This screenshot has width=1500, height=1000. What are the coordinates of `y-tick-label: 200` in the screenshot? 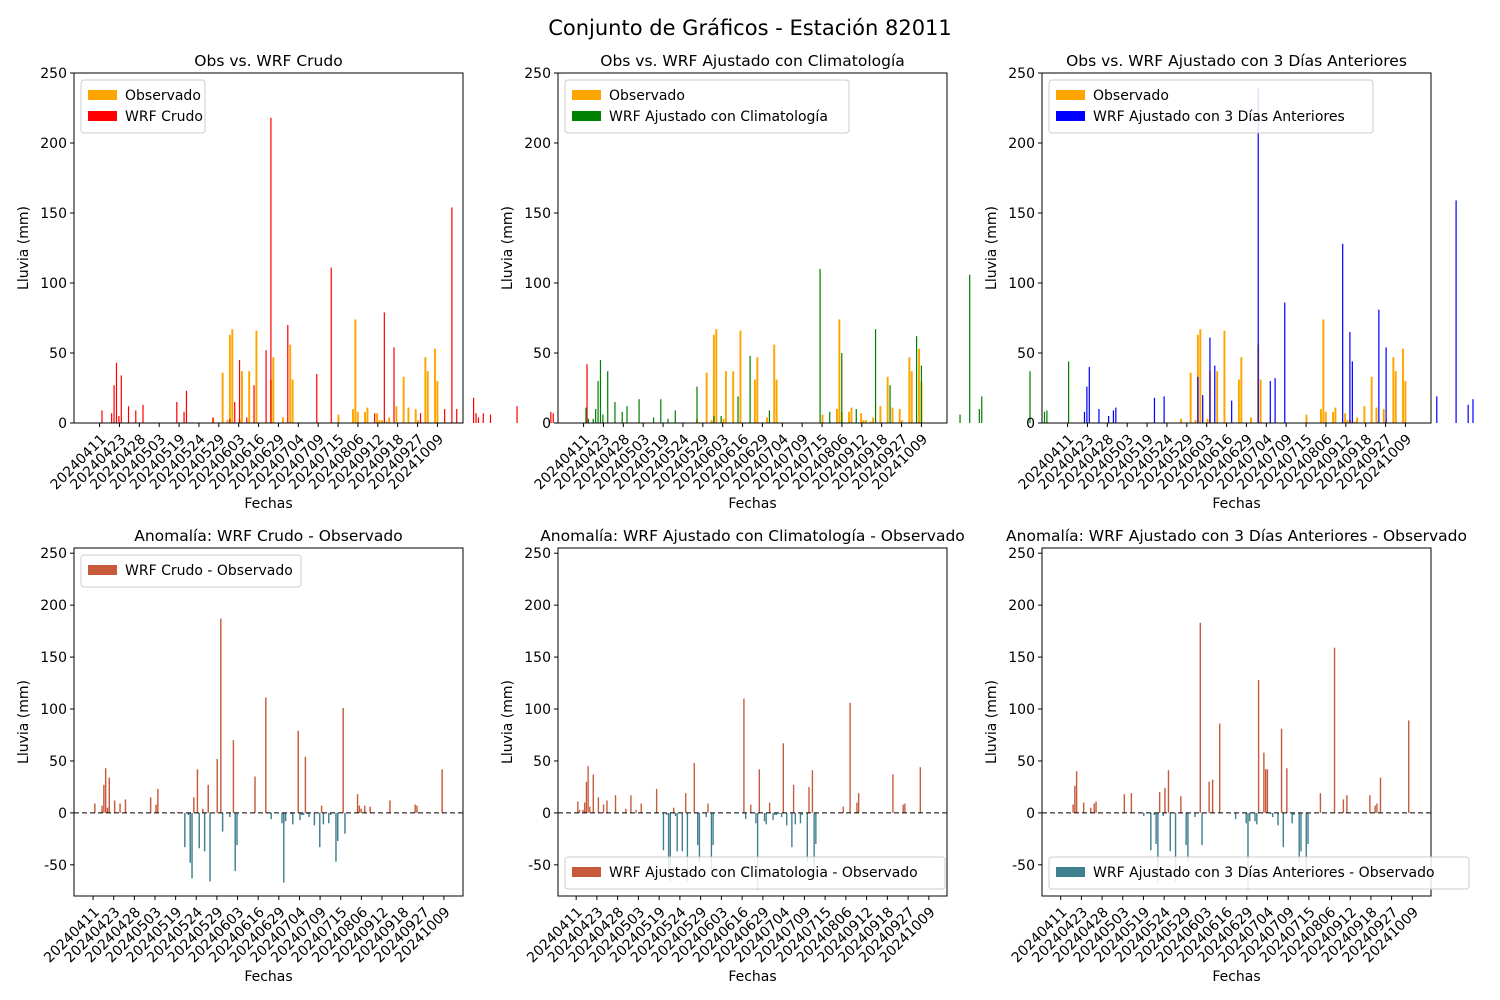 It's located at (53, 606).